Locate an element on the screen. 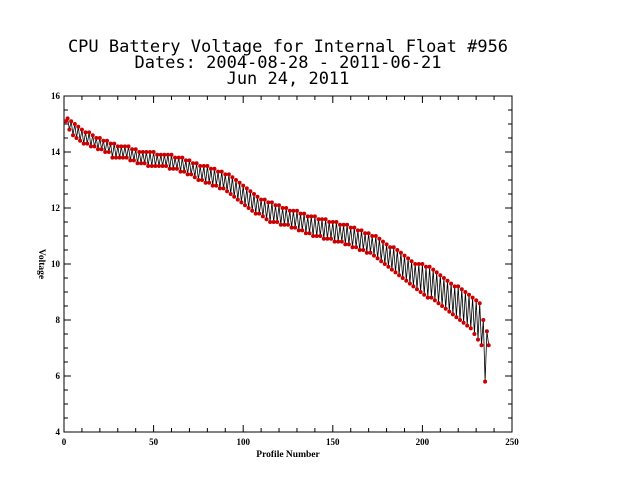  y-tick-label: 8 is located at coordinates (58, 320).